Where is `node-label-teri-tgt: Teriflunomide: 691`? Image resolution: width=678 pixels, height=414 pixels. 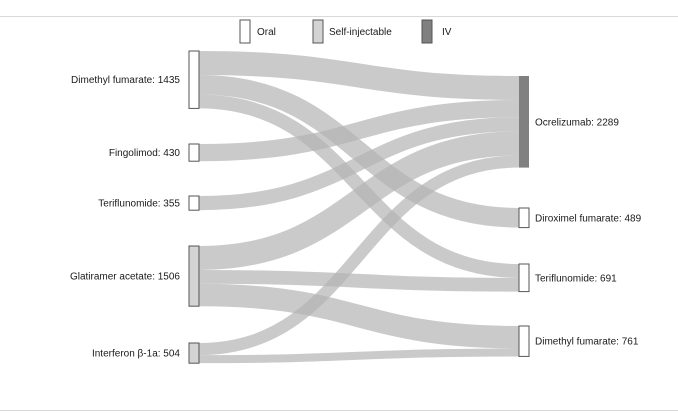 node-label-teri-tgt: Teriflunomide: 691 is located at coordinates (576, 278).